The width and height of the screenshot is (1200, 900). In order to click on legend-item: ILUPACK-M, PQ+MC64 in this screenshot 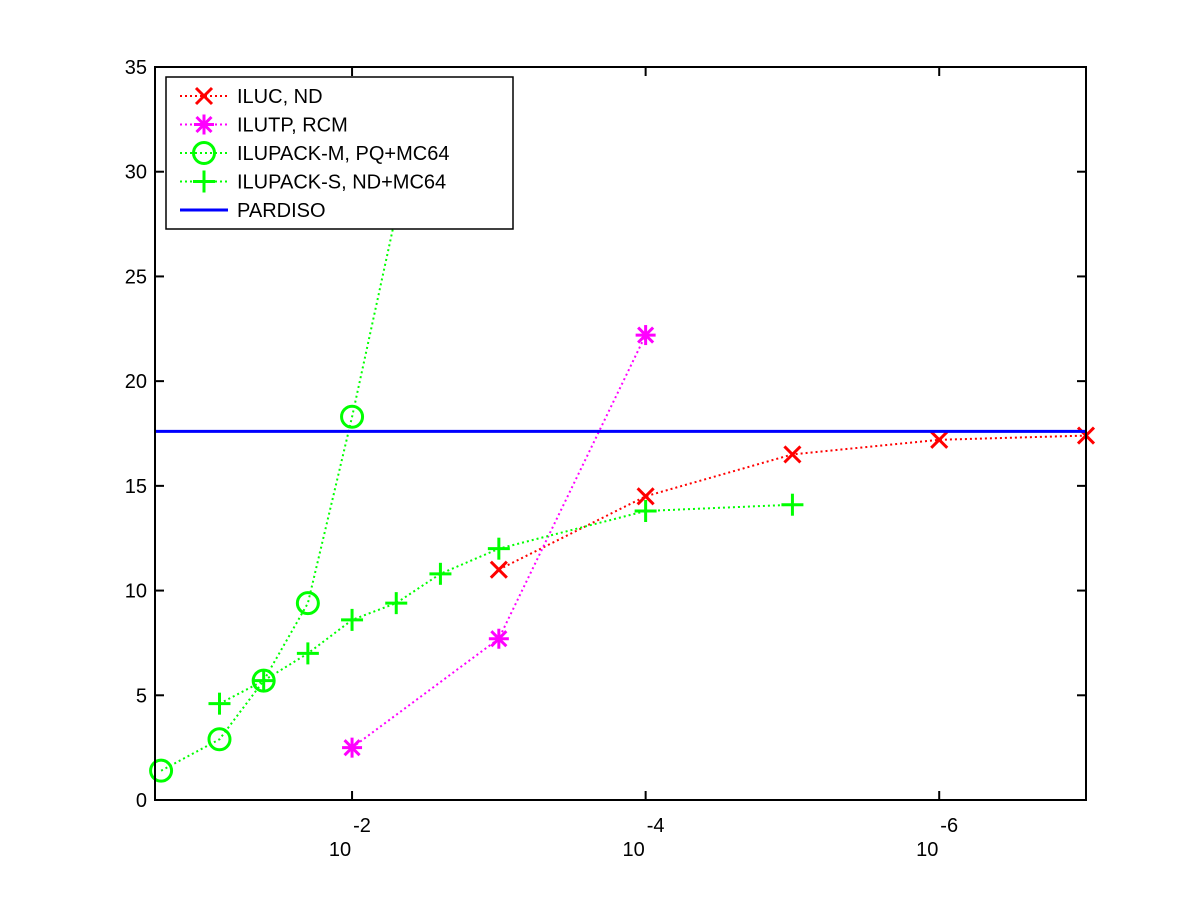, I will do `click(314, 153)`.